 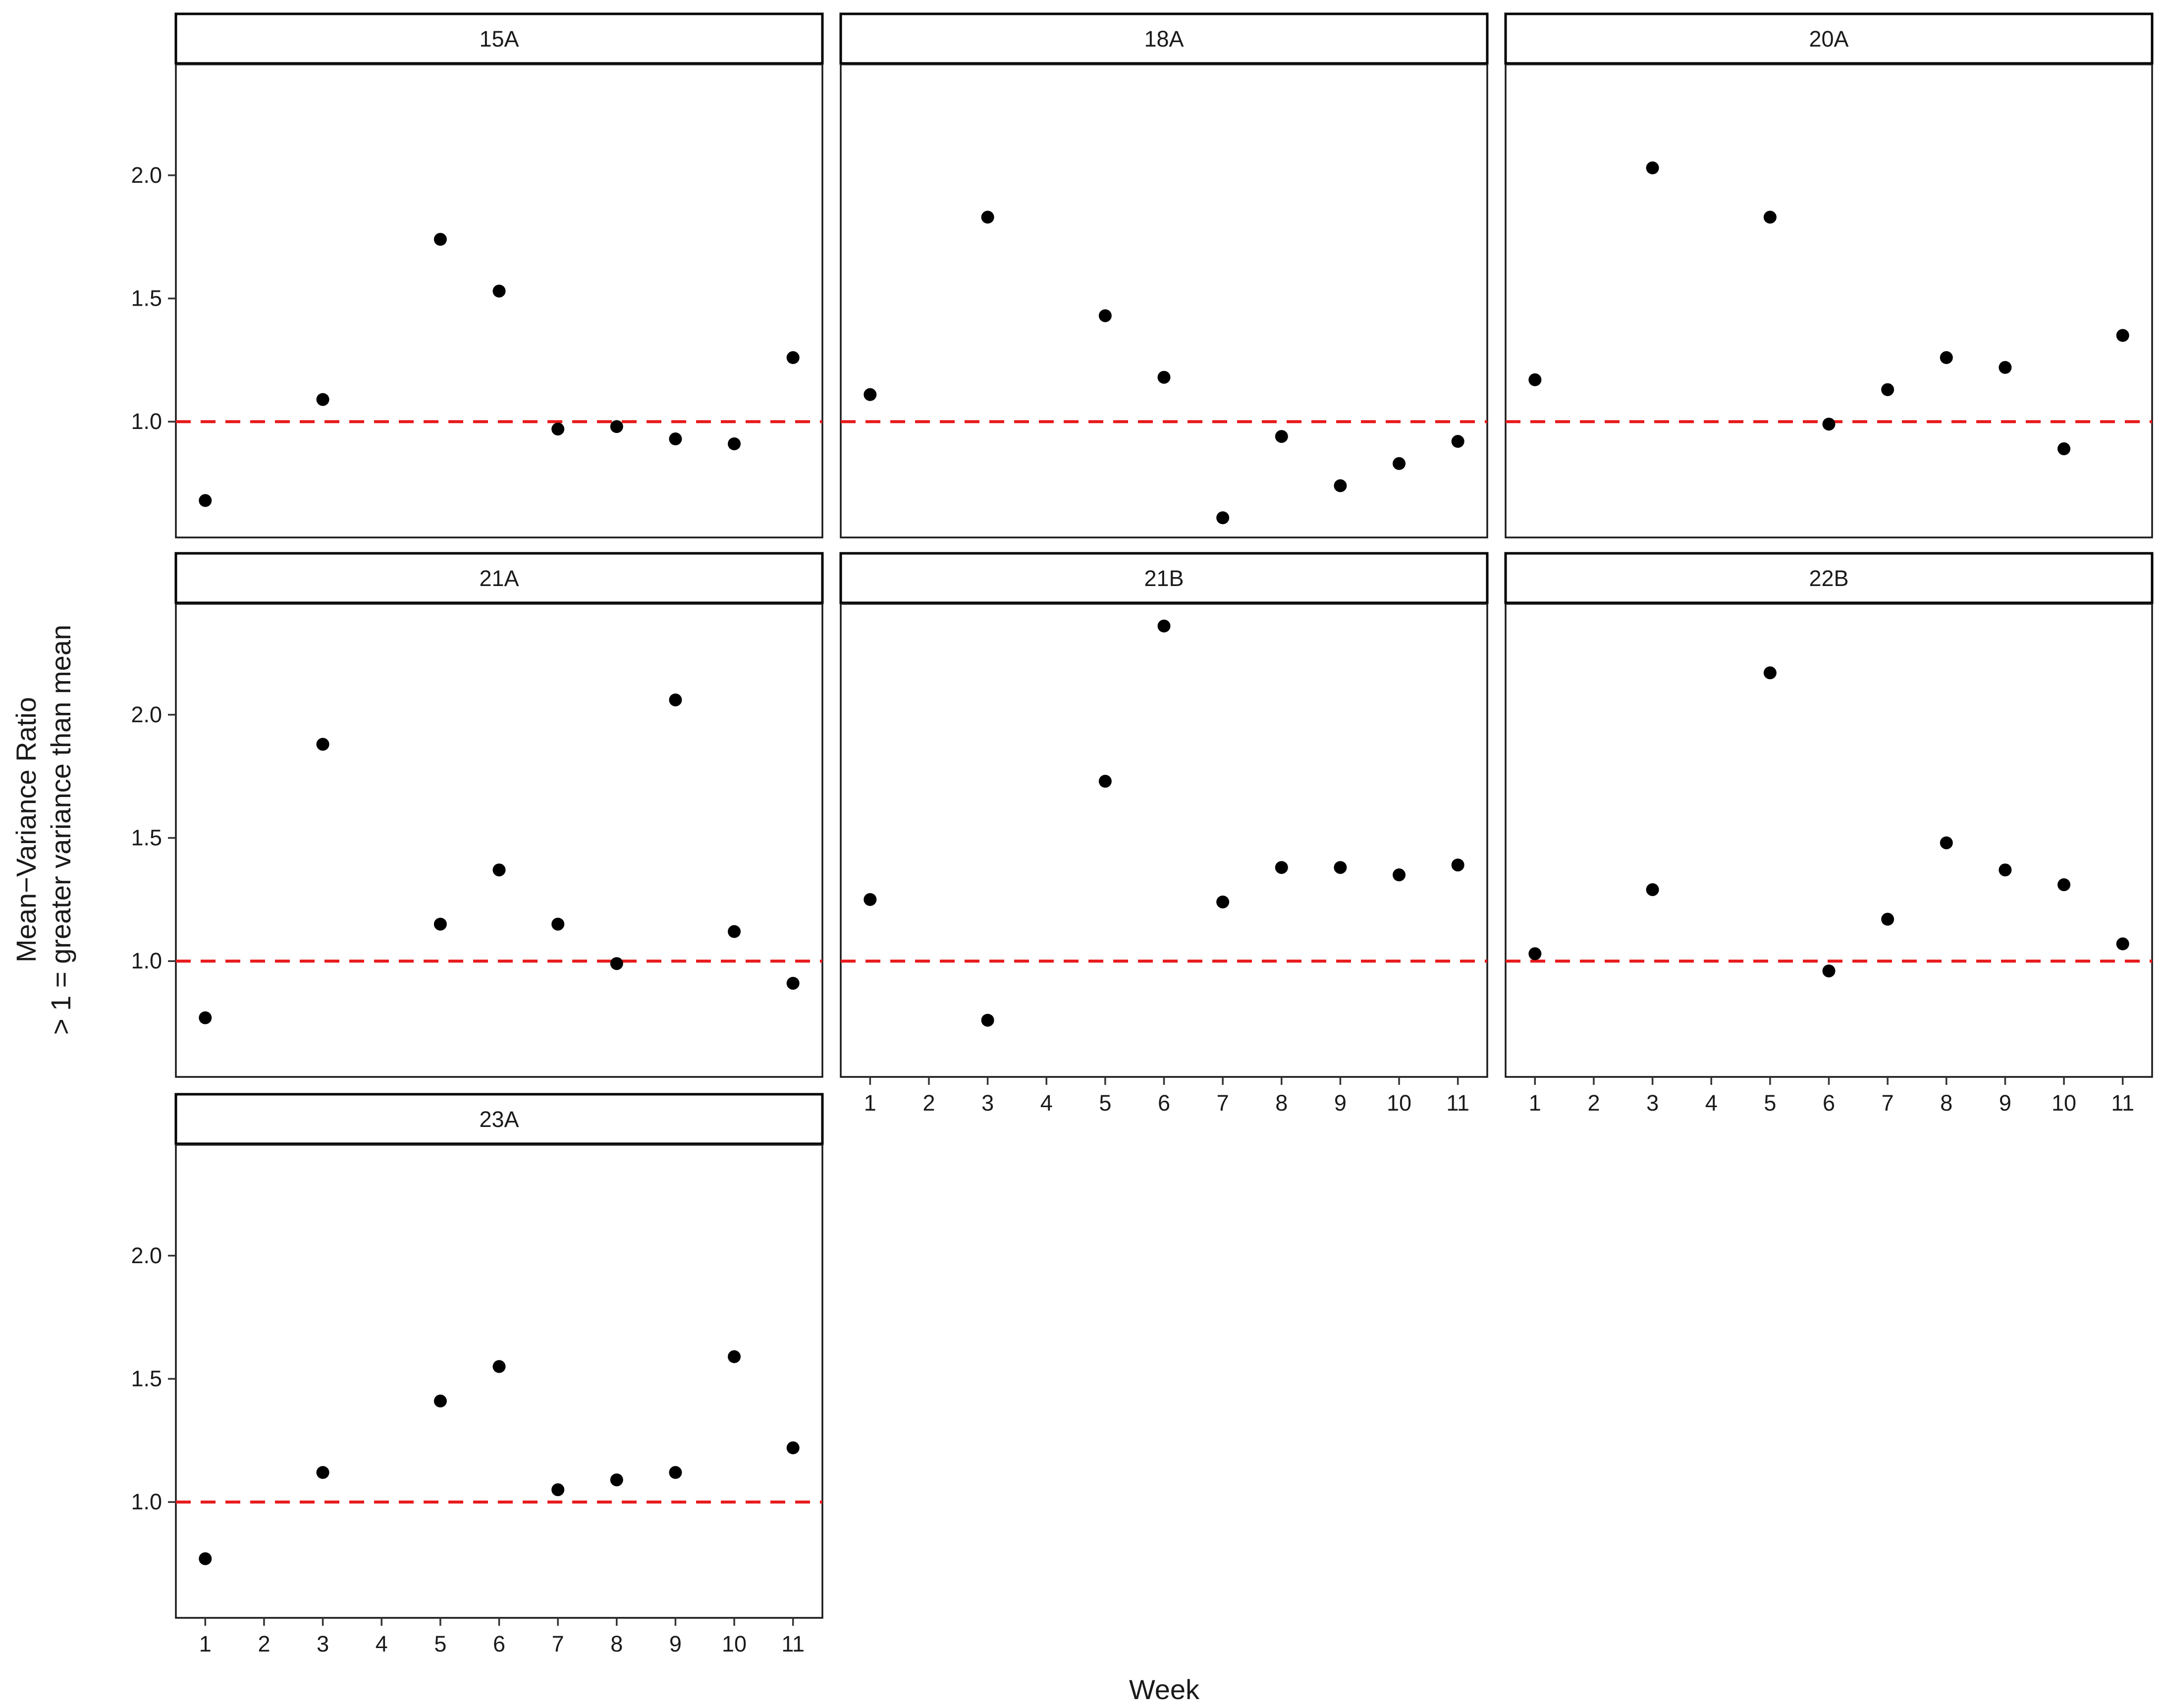 I want to click on panel-21a-plot-border, so click(x=499, y=840).